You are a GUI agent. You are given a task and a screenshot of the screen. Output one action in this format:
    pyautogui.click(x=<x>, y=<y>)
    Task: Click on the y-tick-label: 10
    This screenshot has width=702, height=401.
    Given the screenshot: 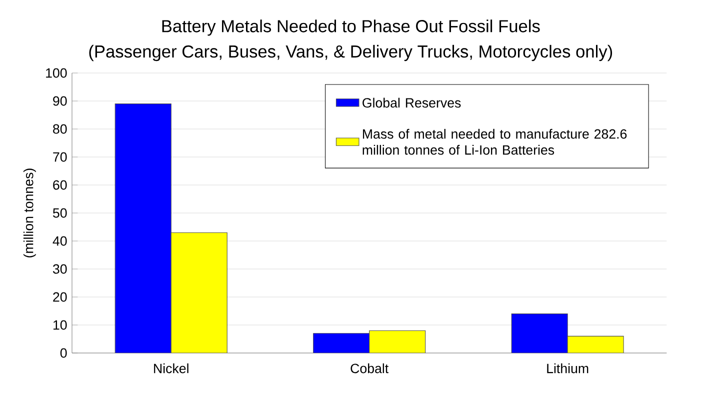 What is the action you would take?
    pyautogui.click(x=60, y=325)
    